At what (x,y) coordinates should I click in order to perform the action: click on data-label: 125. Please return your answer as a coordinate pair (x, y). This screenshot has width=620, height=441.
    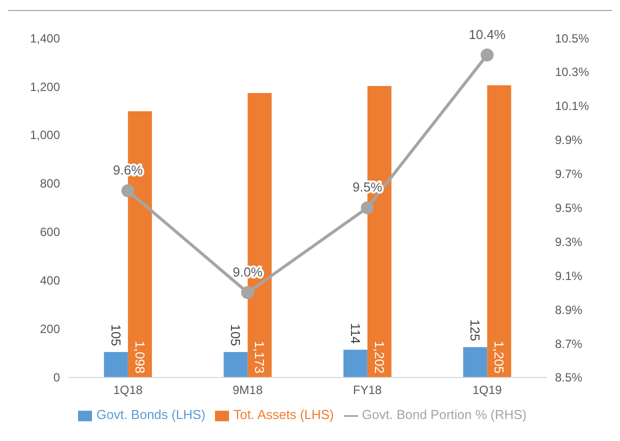
    Looking at the image, I should click on (475, 330).